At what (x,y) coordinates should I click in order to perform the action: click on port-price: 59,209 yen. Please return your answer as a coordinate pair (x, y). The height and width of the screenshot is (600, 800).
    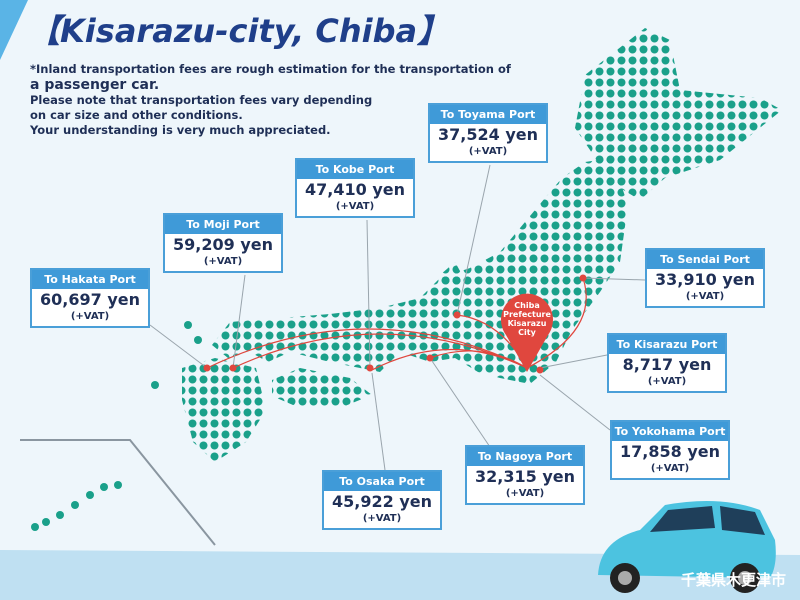
    Looking at the image, I should click on (223, 244).